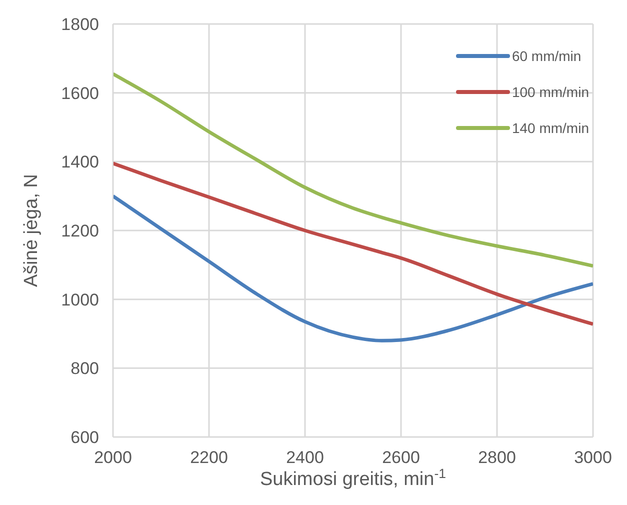  I want to click on y-tick-label: 1400, so click(80, 162).